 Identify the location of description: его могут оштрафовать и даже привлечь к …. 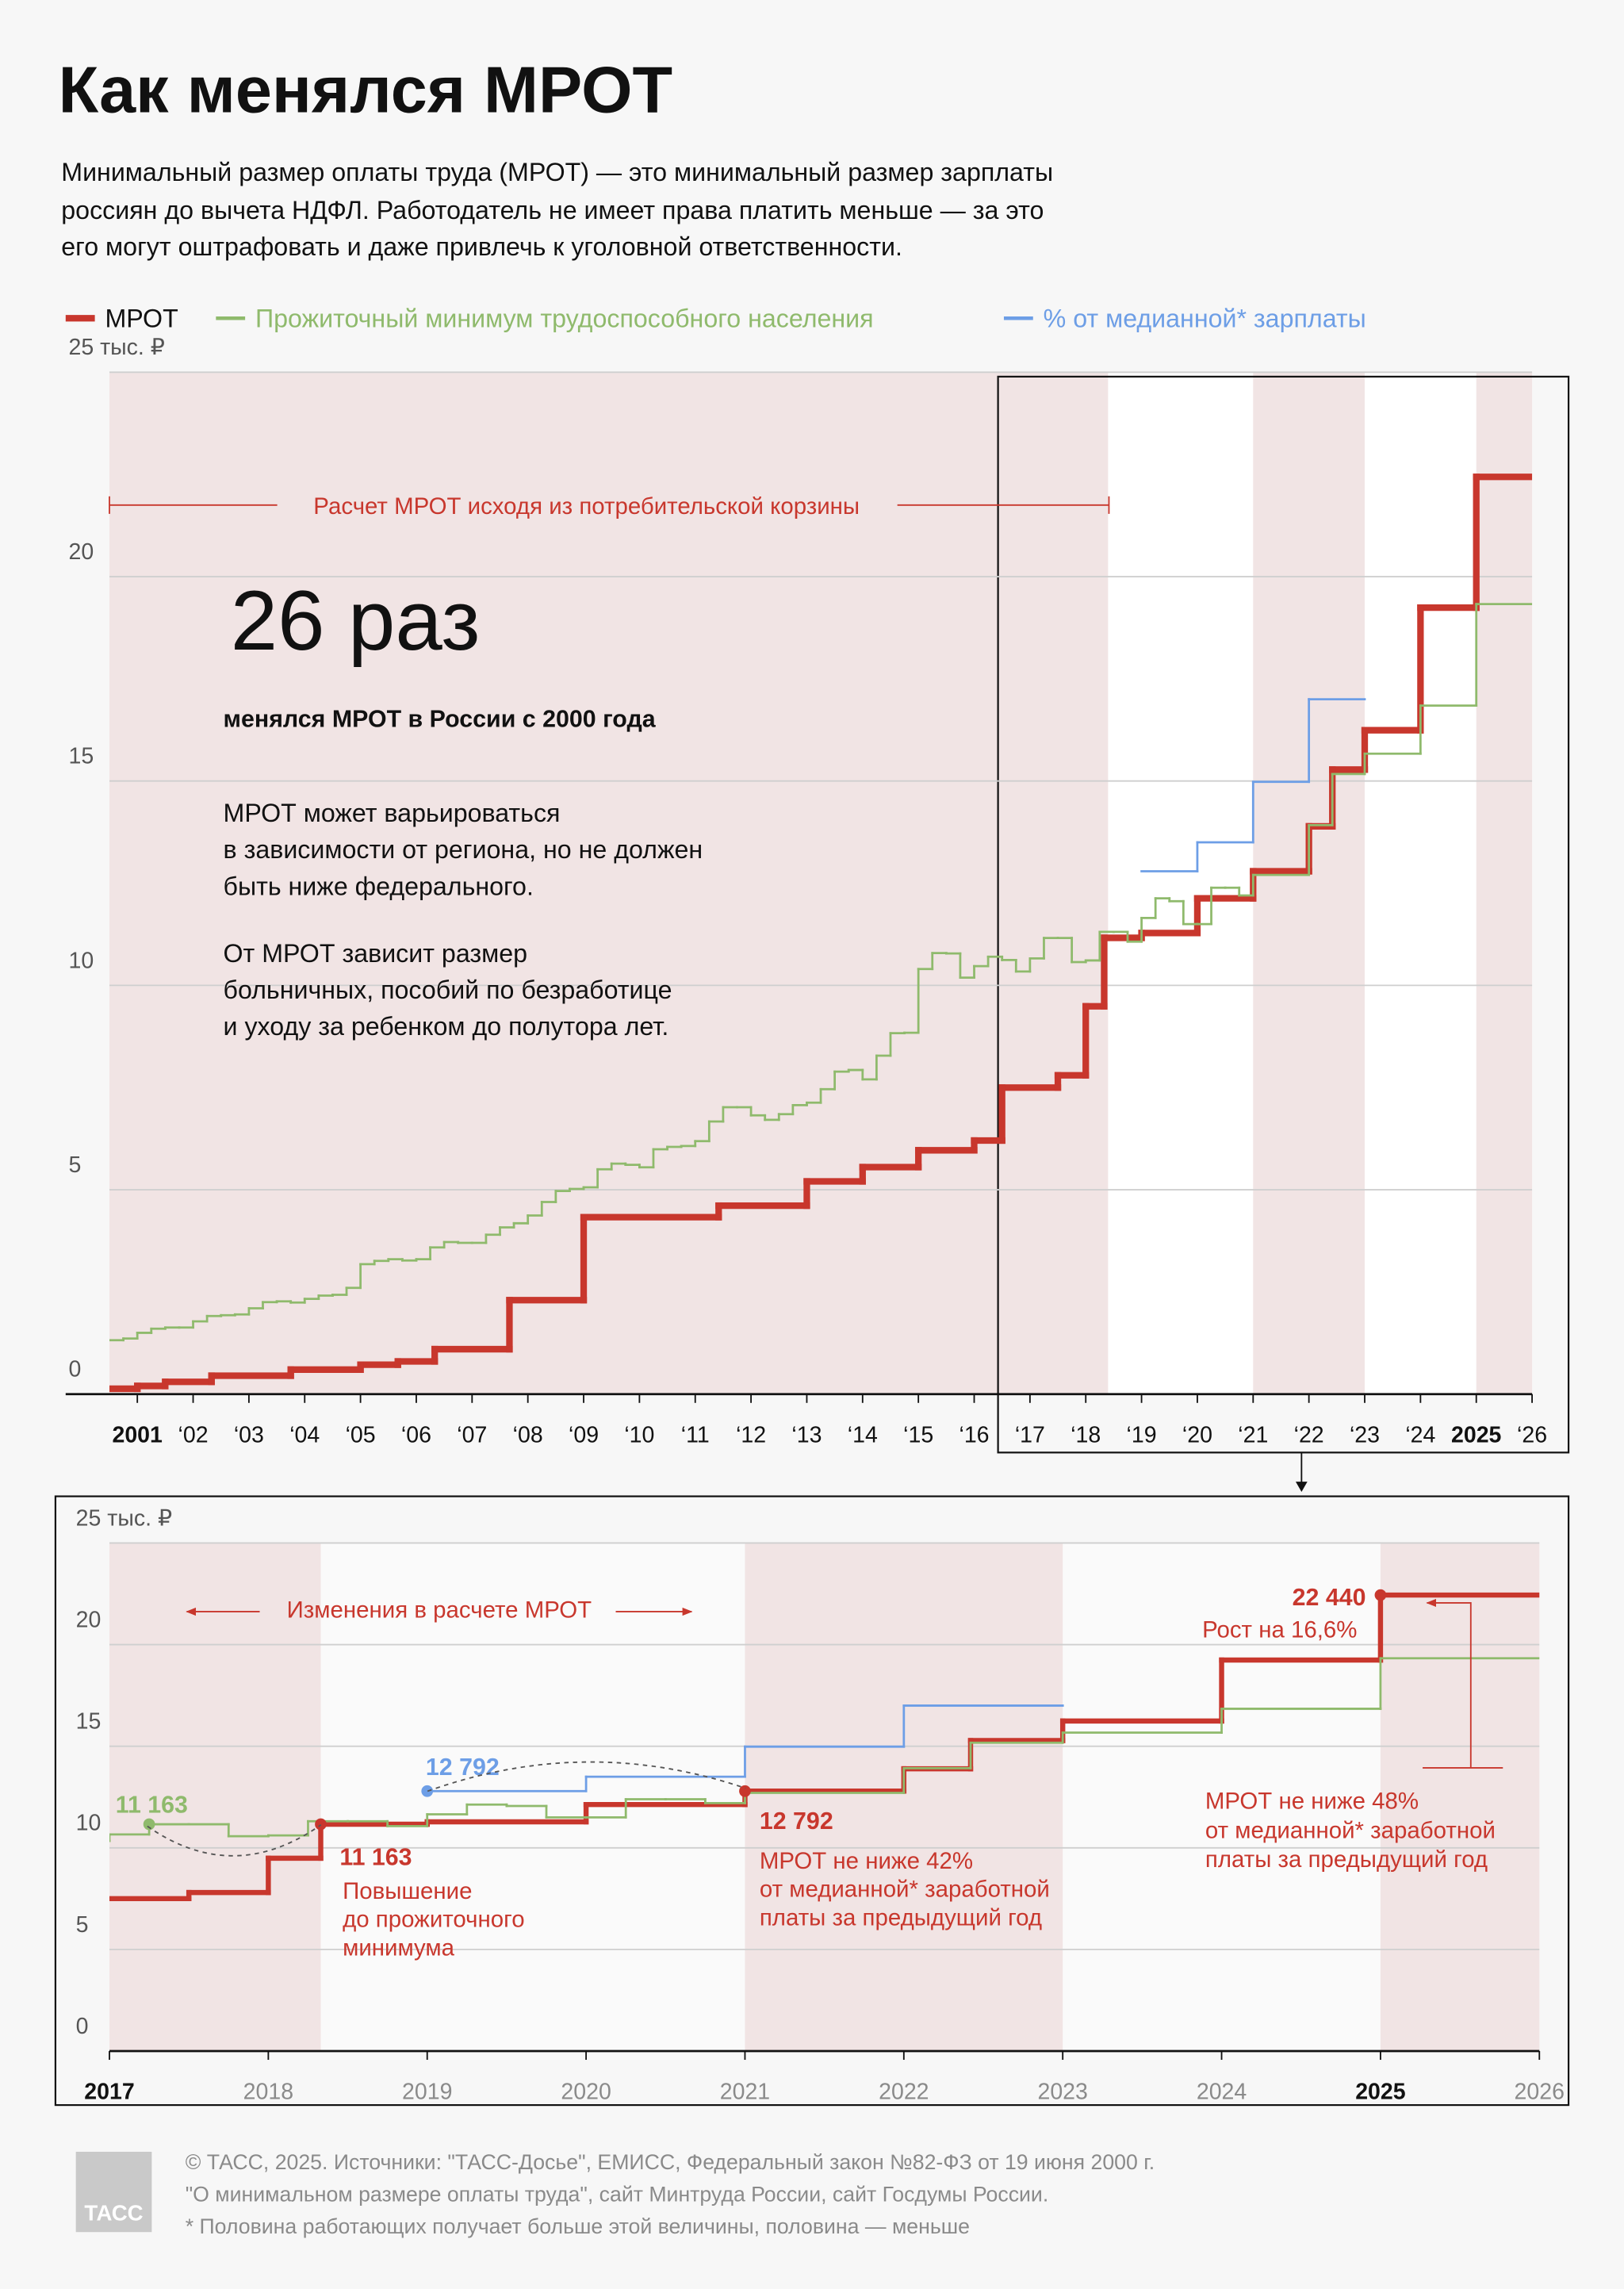
(481, 247).